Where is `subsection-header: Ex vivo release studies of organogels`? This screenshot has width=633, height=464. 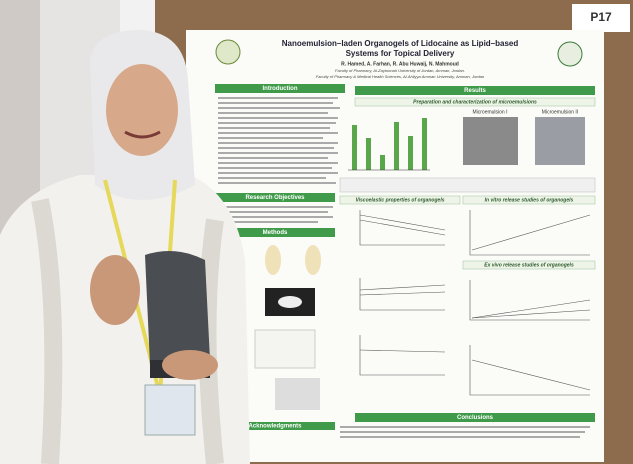 subsection-header: Ex vivo release studies of organogels is located at coordinates (529, 265).